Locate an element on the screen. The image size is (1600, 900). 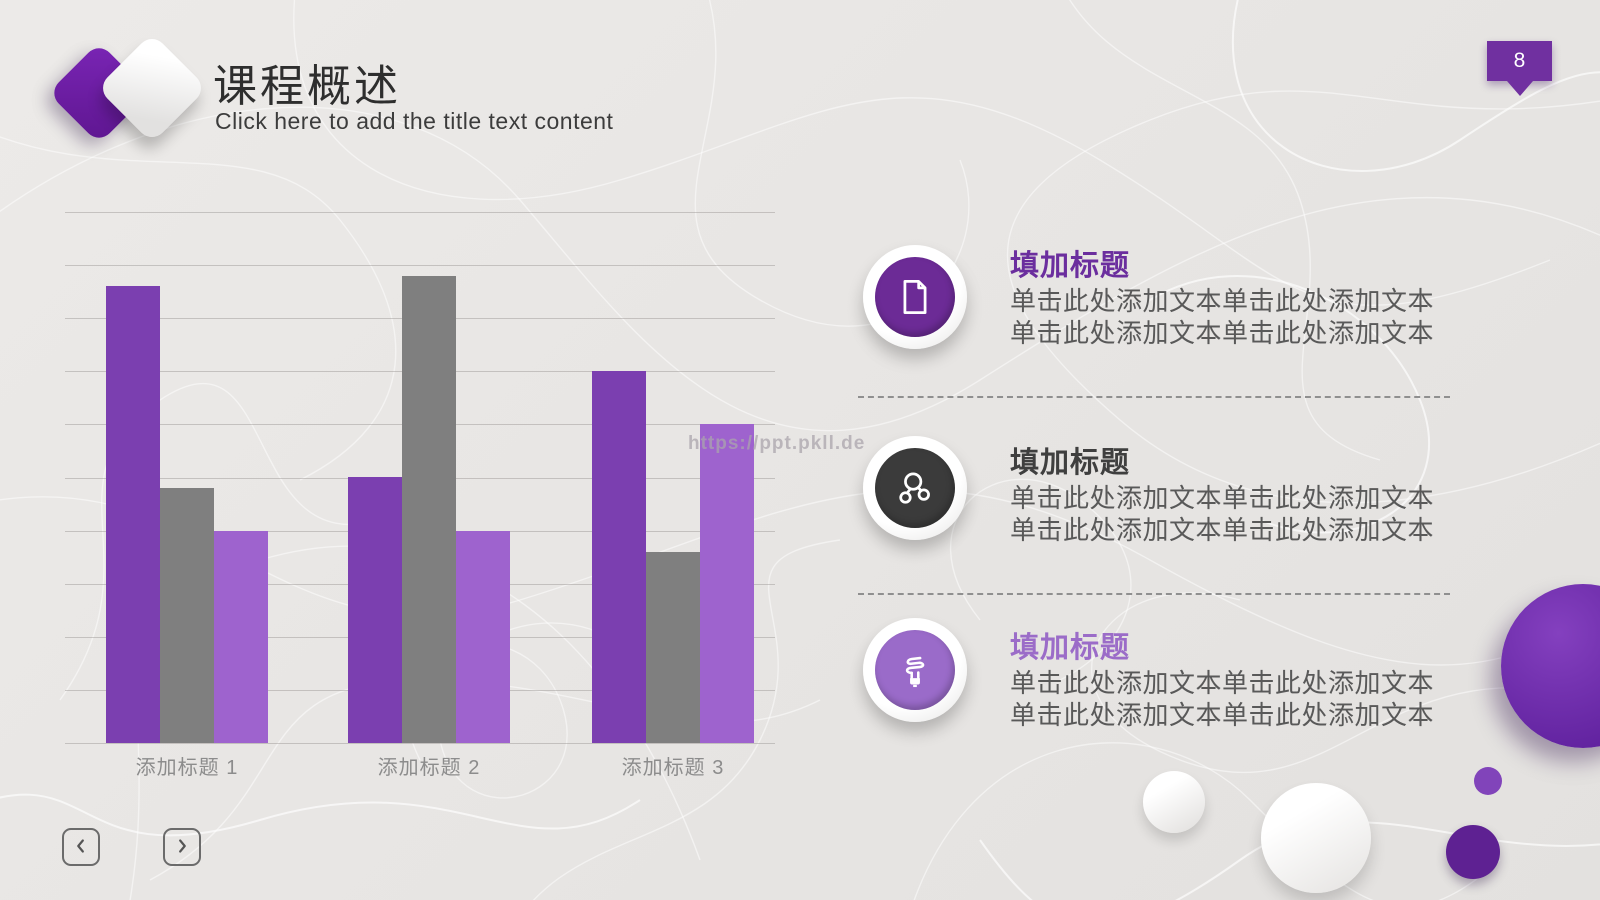
molecule-icon is located at coordinates (915, 488).